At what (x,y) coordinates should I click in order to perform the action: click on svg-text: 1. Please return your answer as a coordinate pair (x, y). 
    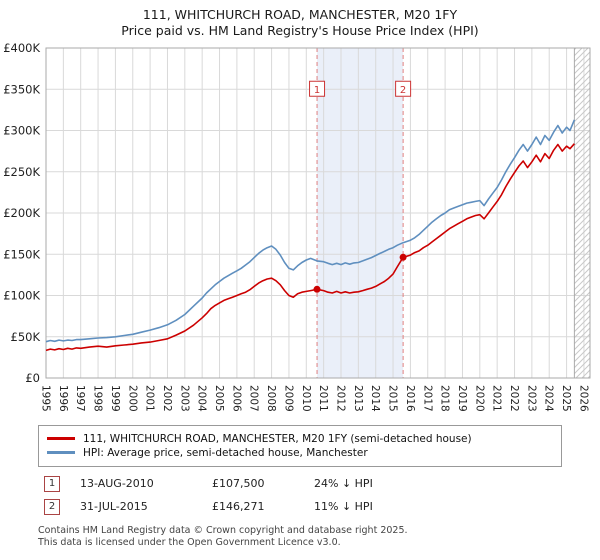
    Looking at the image, I should click on (317, 89).